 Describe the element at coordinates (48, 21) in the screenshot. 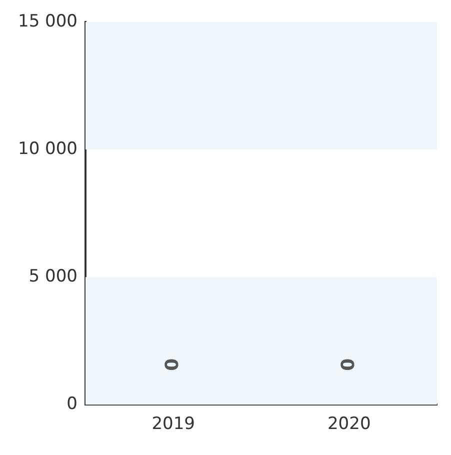

I see `y-tick-label: 15 000` at that location.